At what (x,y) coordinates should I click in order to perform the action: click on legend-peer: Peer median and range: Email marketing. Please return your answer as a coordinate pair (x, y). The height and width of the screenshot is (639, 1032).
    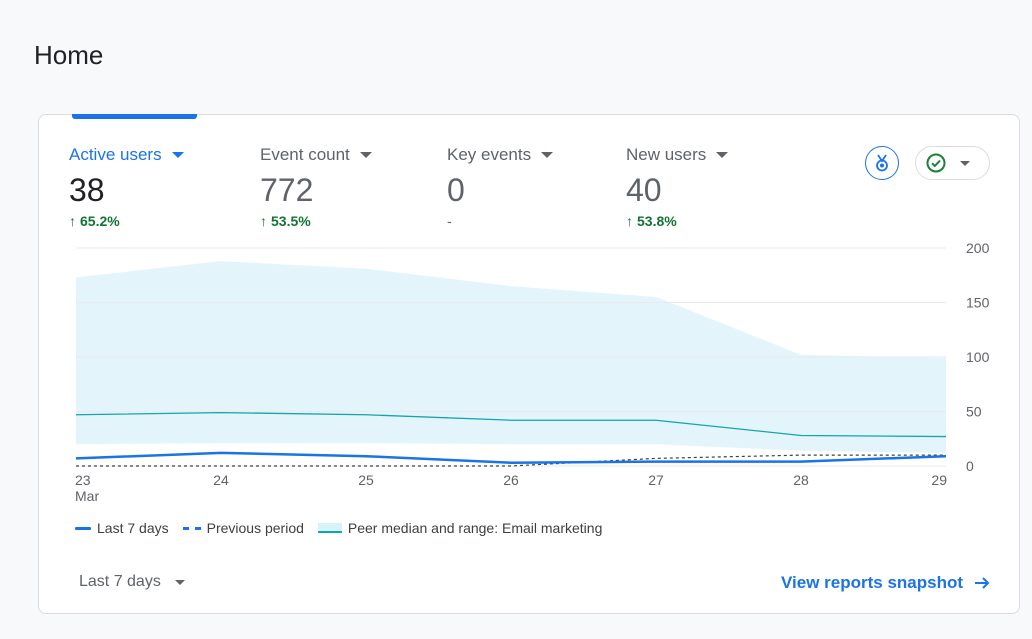
    Looking at the image, I should click on (460, 528).